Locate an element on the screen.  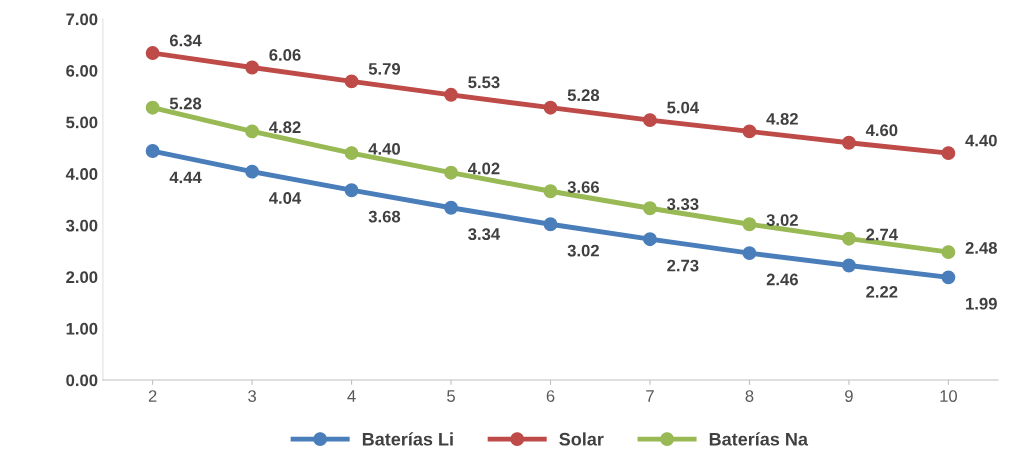
x-tick-label: 4 is located at coordinates (351, 396).